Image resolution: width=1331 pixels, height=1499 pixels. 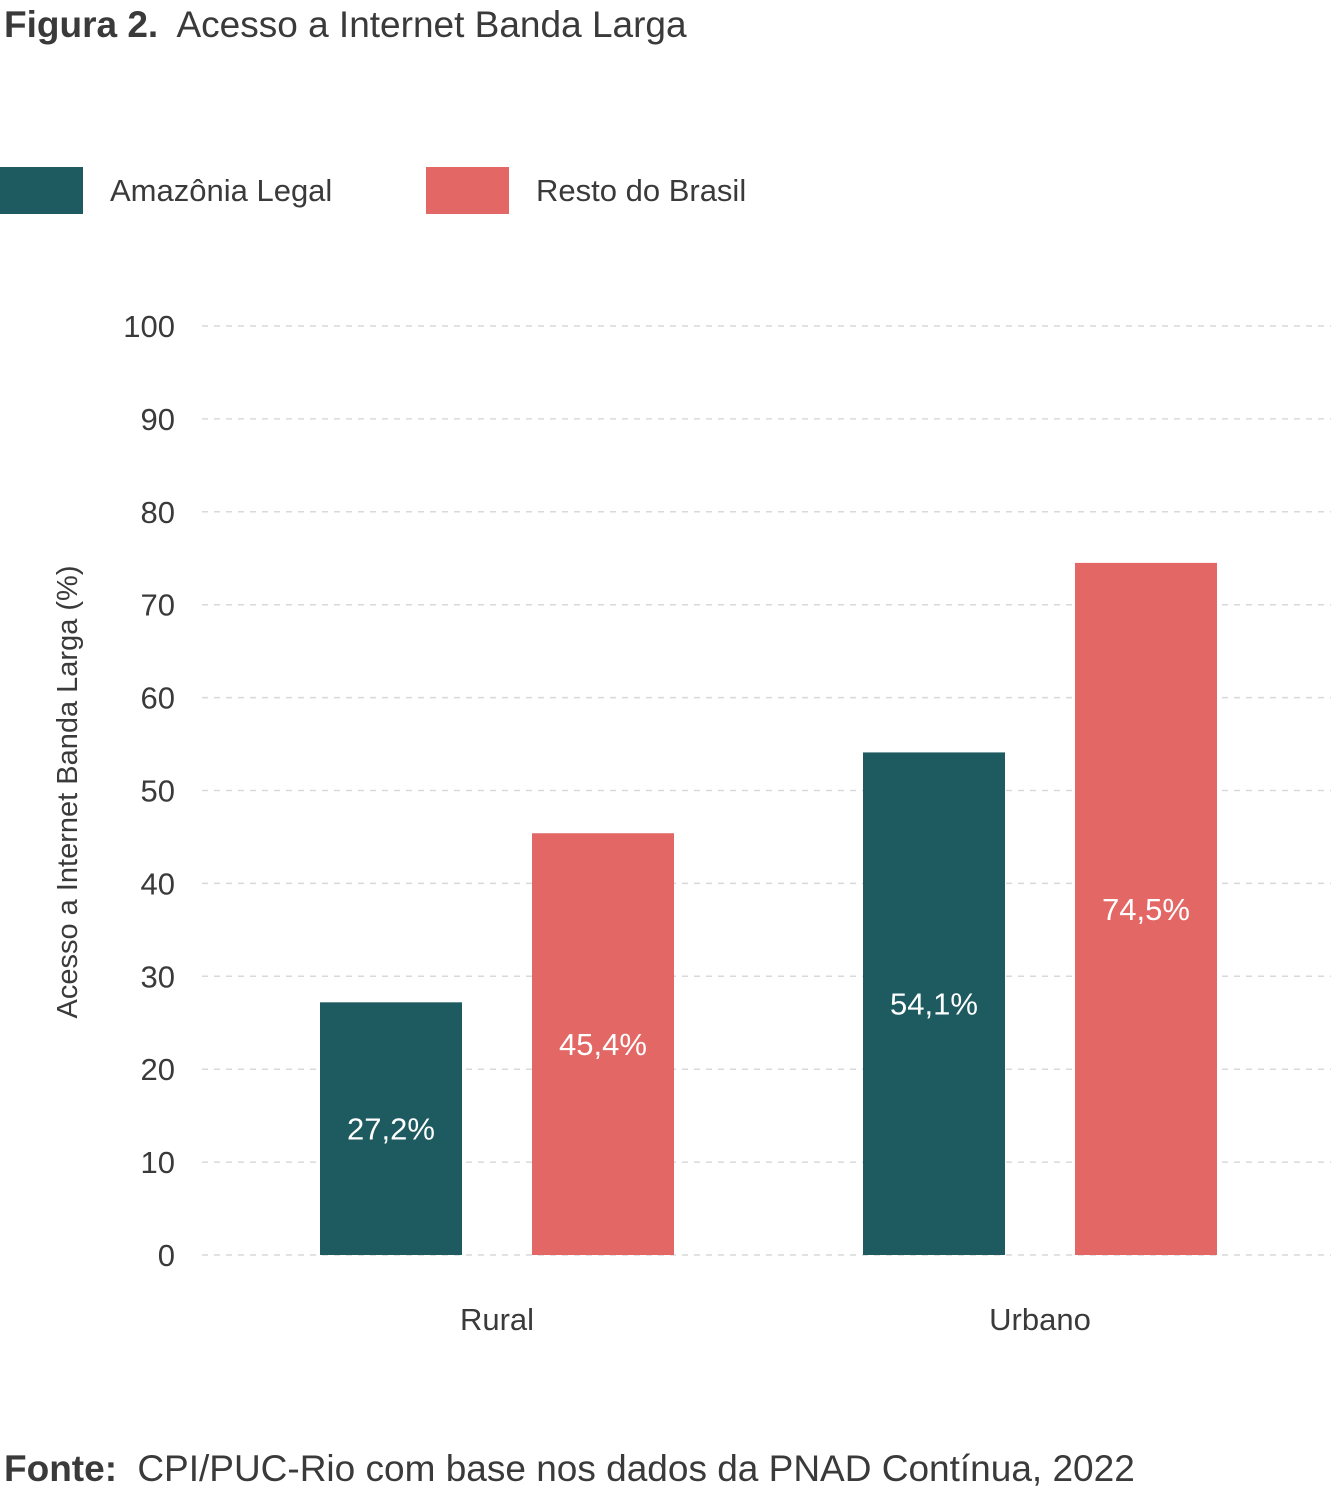 I want to click on y-tick-label: 10, so click(x=158, y=1162).